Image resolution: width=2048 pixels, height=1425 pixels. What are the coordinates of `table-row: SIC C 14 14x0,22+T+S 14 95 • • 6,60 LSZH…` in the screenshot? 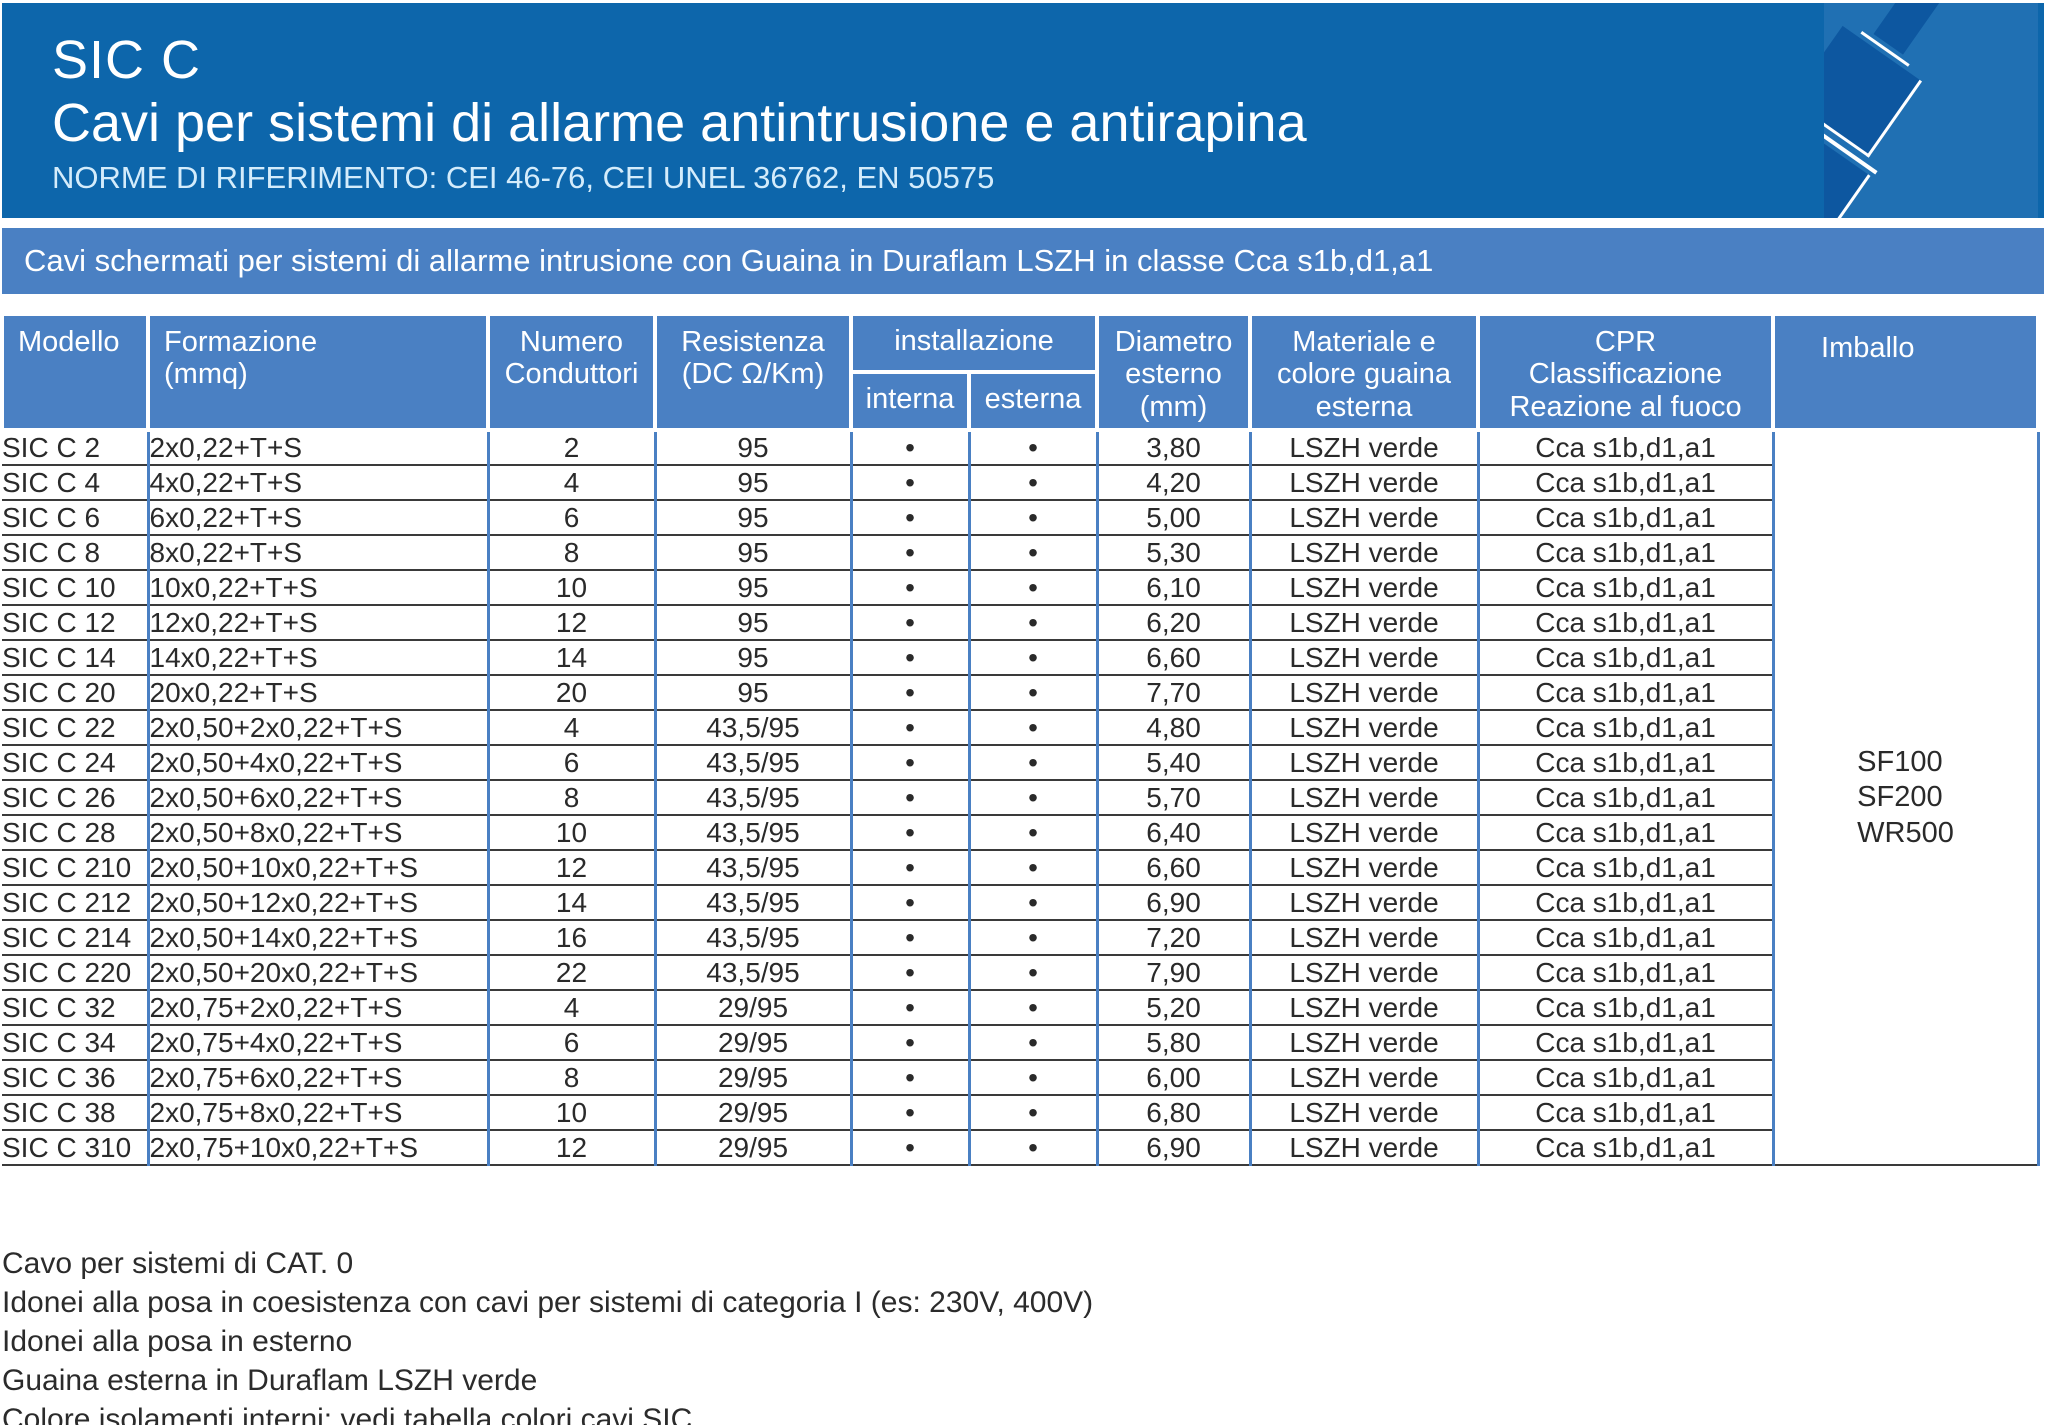 It's located at (1020, 658).